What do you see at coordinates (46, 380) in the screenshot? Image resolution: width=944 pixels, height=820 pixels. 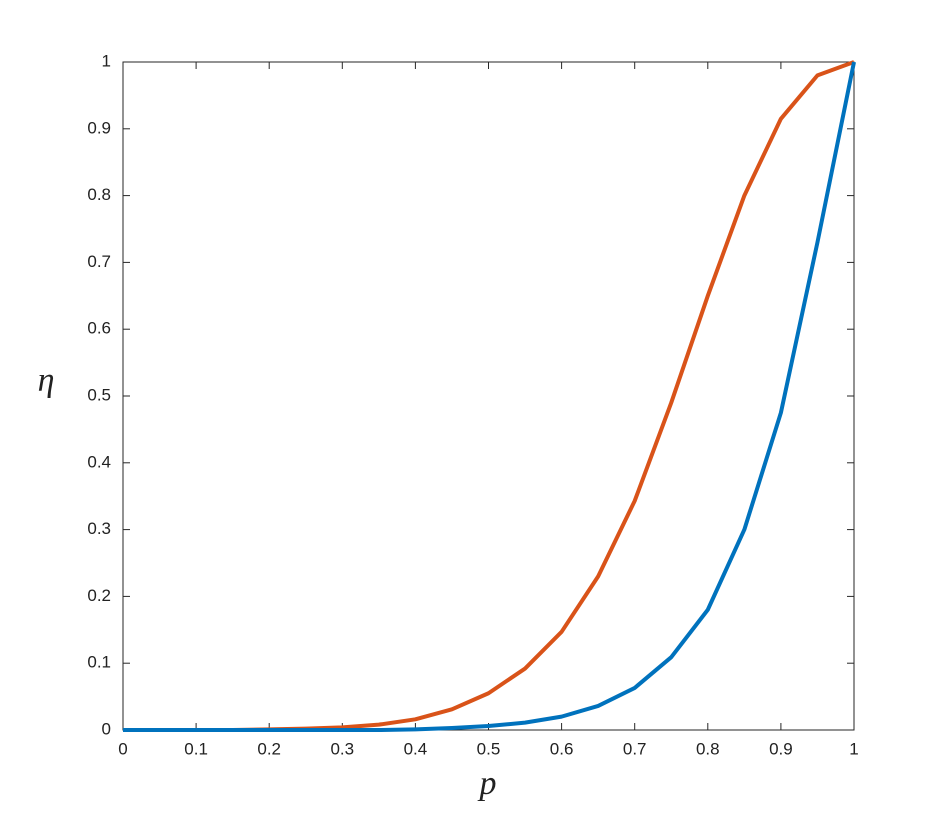 I see `y-axis-label: η` at bounding box center [46, 380].